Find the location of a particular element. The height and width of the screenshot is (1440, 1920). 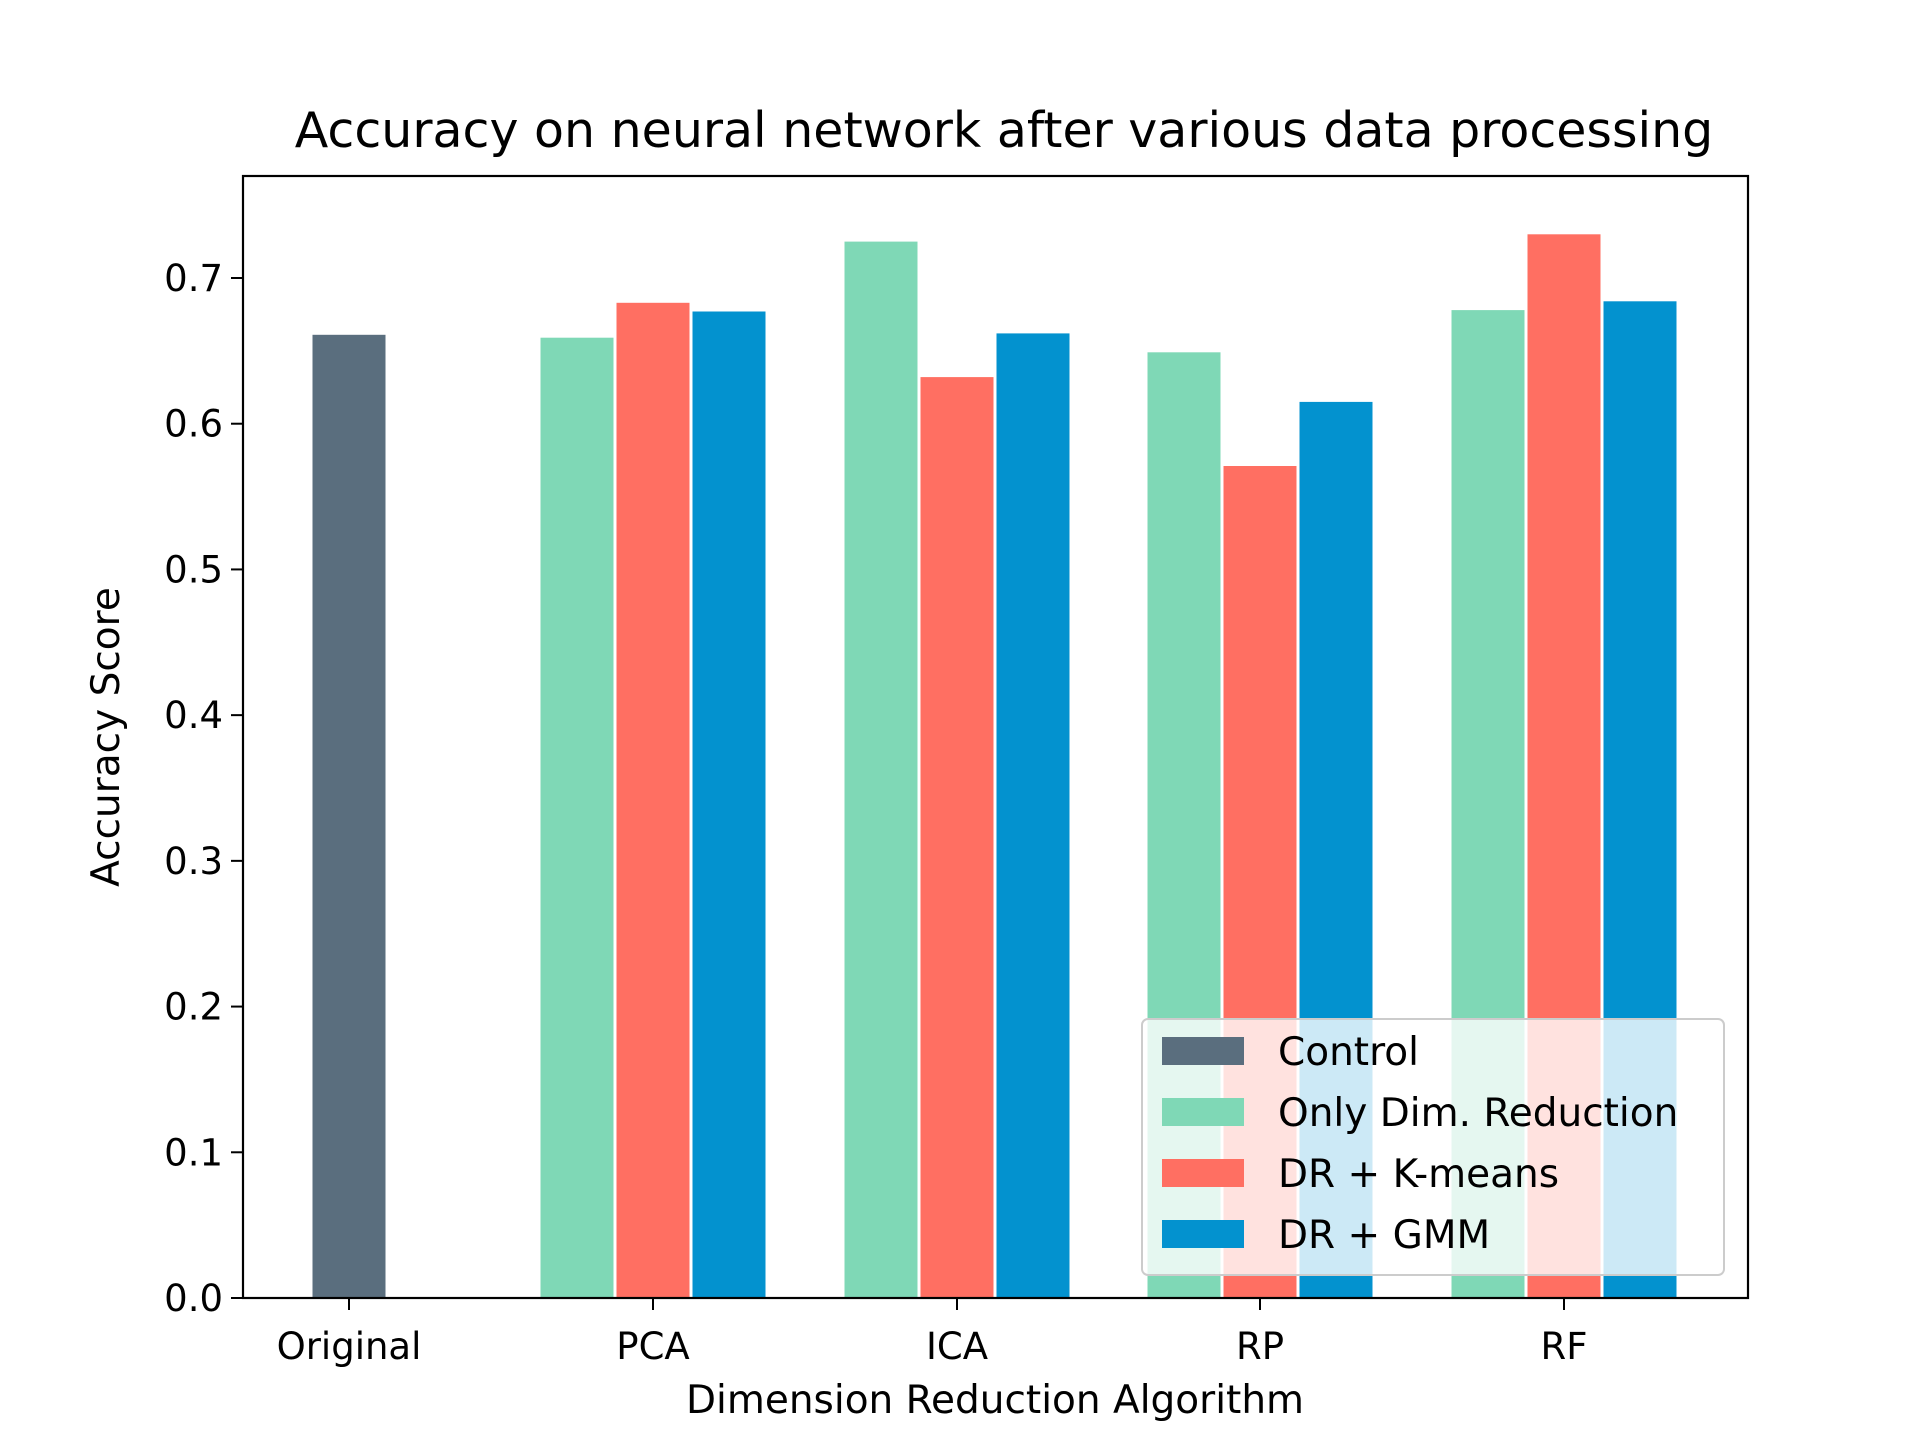

y-axis-label: Accuracy Score is located at coordinates (106, 737).